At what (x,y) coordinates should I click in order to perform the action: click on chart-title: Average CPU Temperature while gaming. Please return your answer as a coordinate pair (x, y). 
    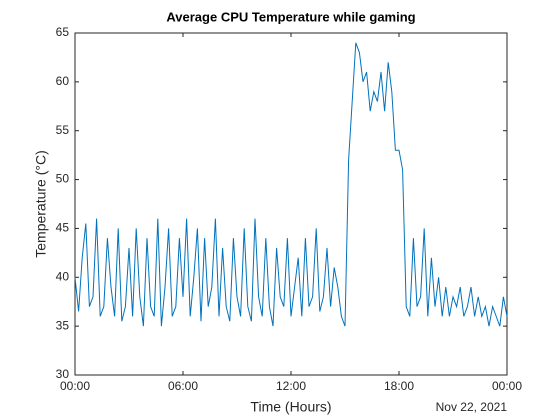
    Looking at the image, I should click on (290, 16).